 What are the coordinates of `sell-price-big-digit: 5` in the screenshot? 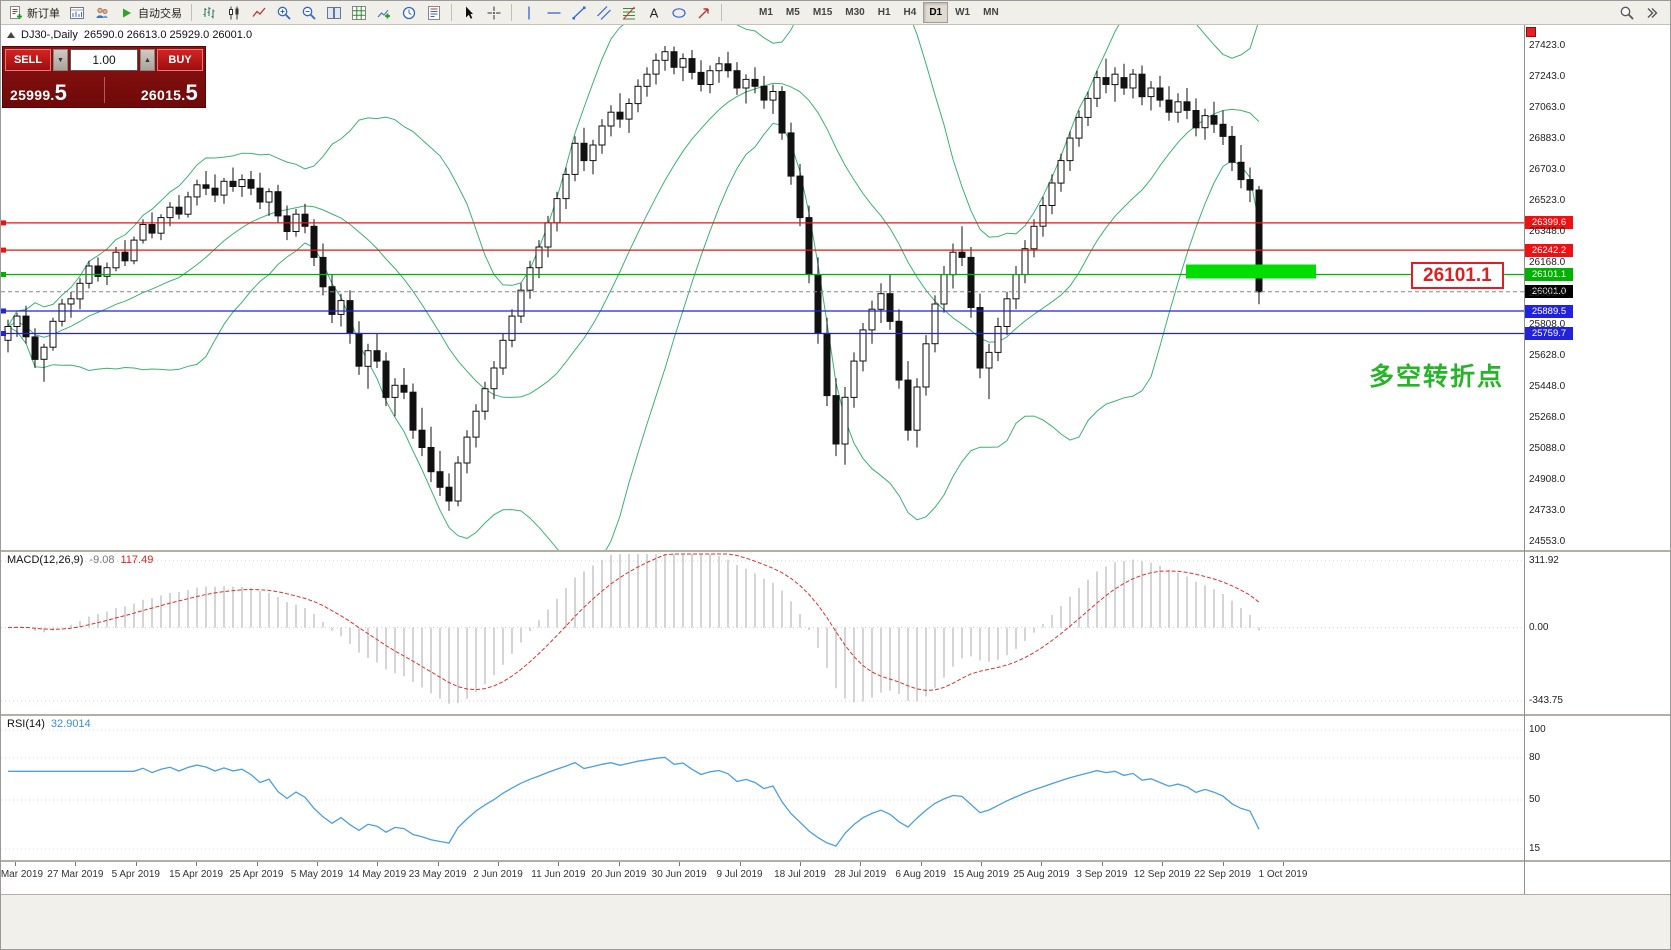 It's located at (61, 92).